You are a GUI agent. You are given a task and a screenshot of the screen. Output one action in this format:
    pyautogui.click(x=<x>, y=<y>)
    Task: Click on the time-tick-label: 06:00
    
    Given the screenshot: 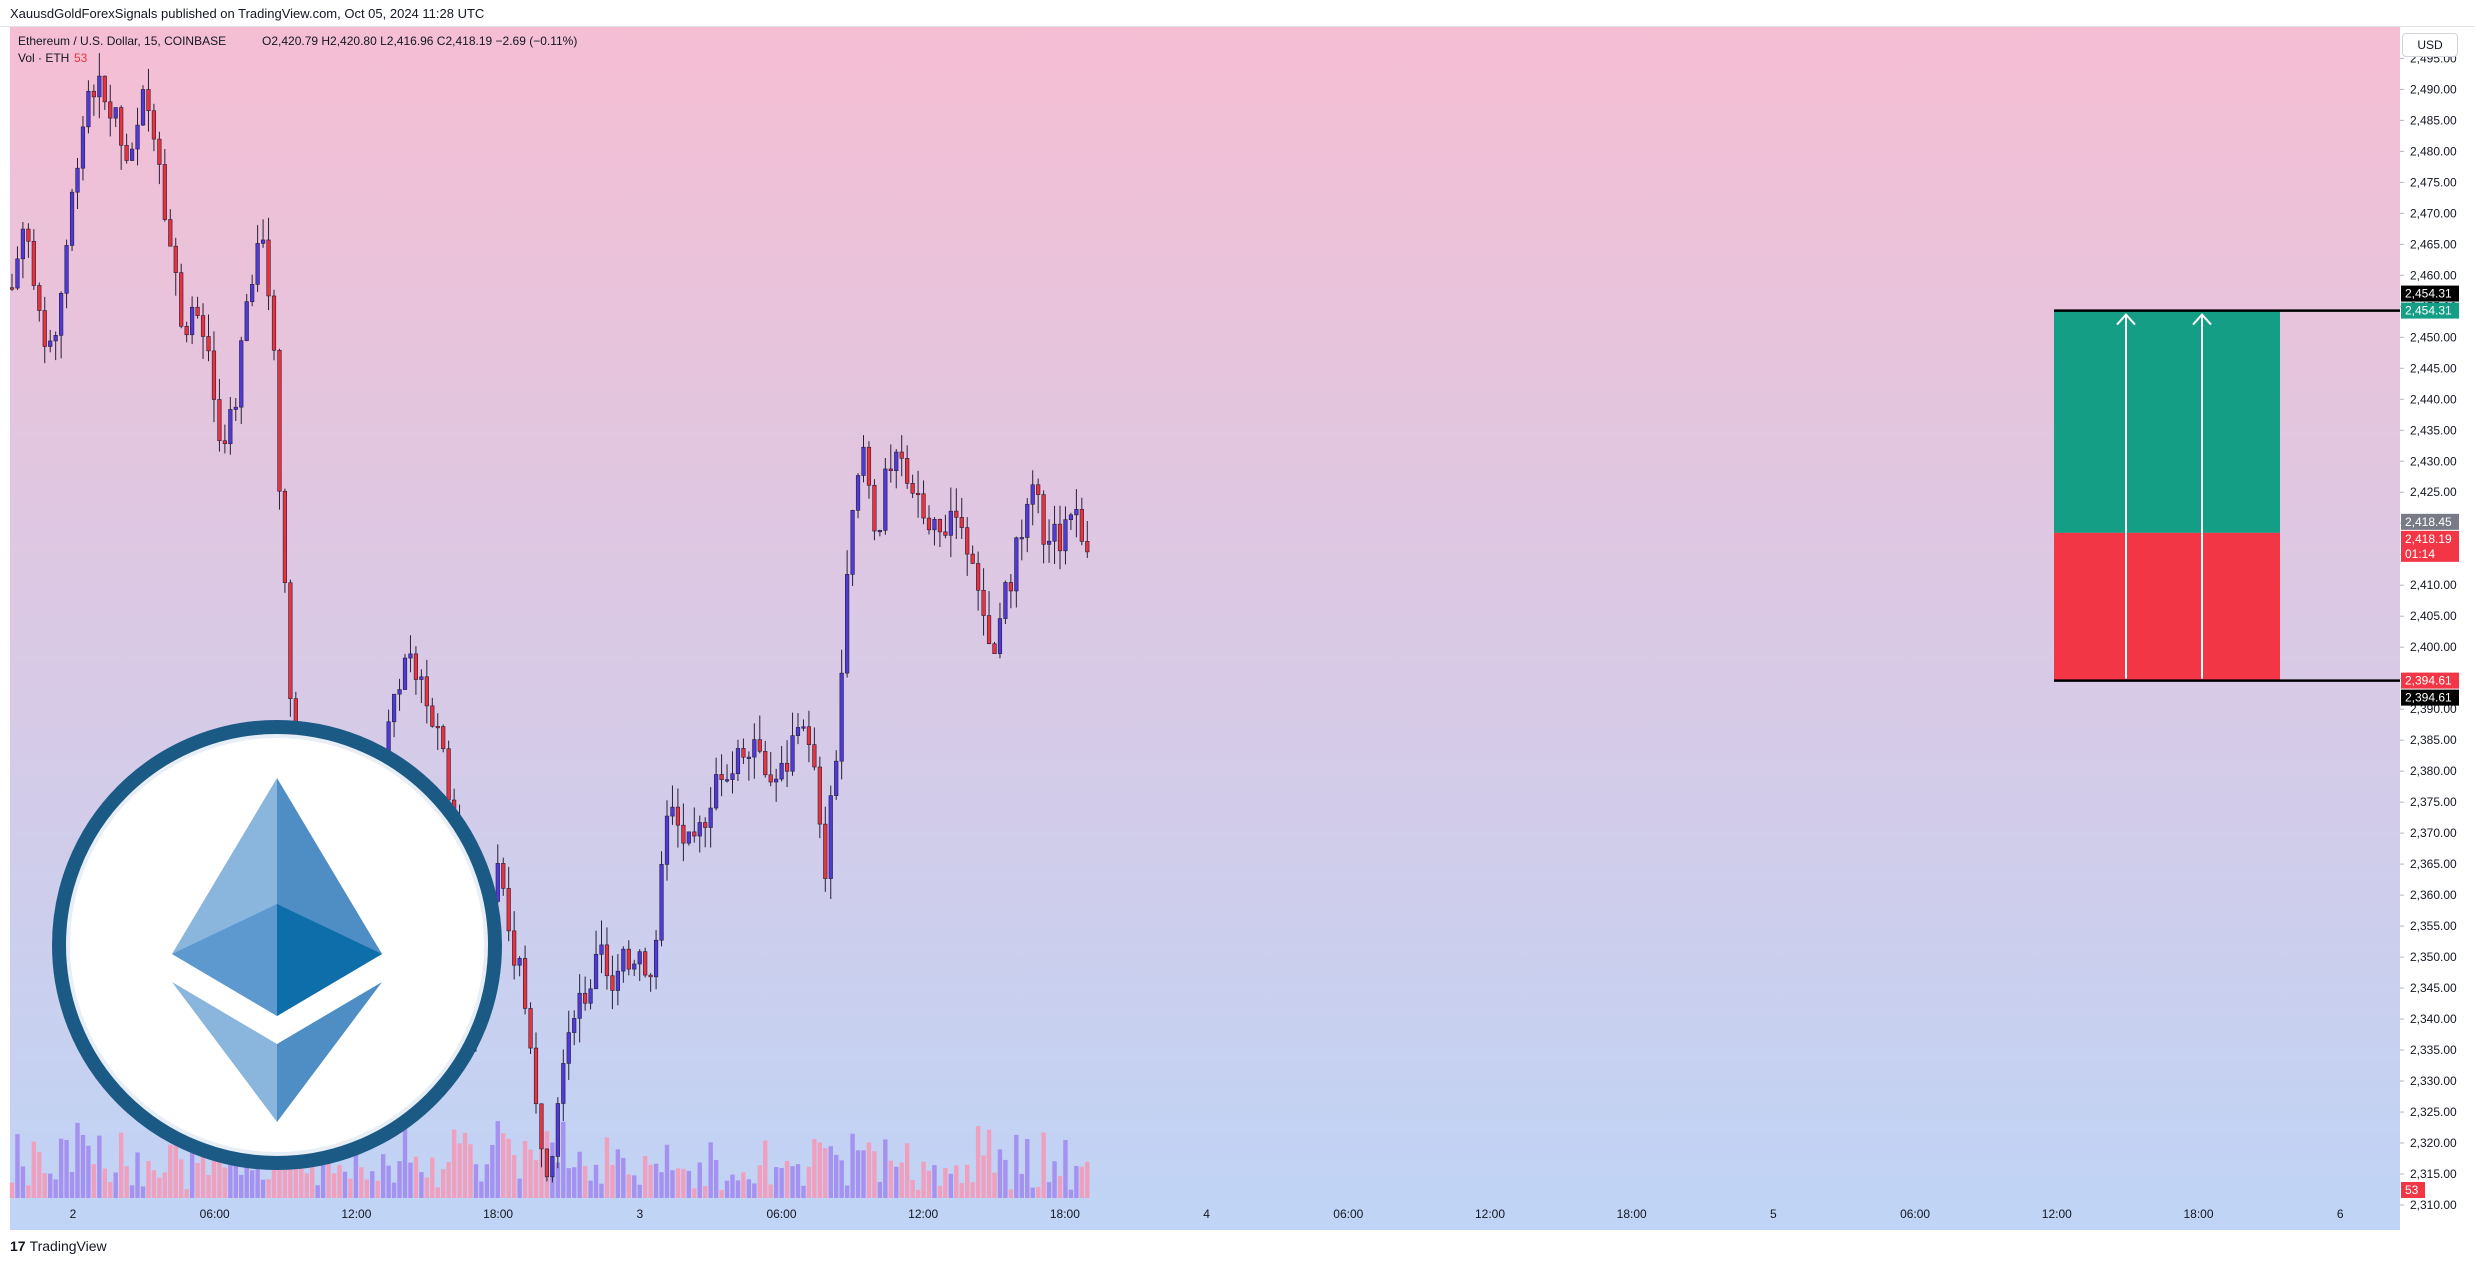 What is the action you would take?
    pyautogui.click(x=215, y=1214)
    